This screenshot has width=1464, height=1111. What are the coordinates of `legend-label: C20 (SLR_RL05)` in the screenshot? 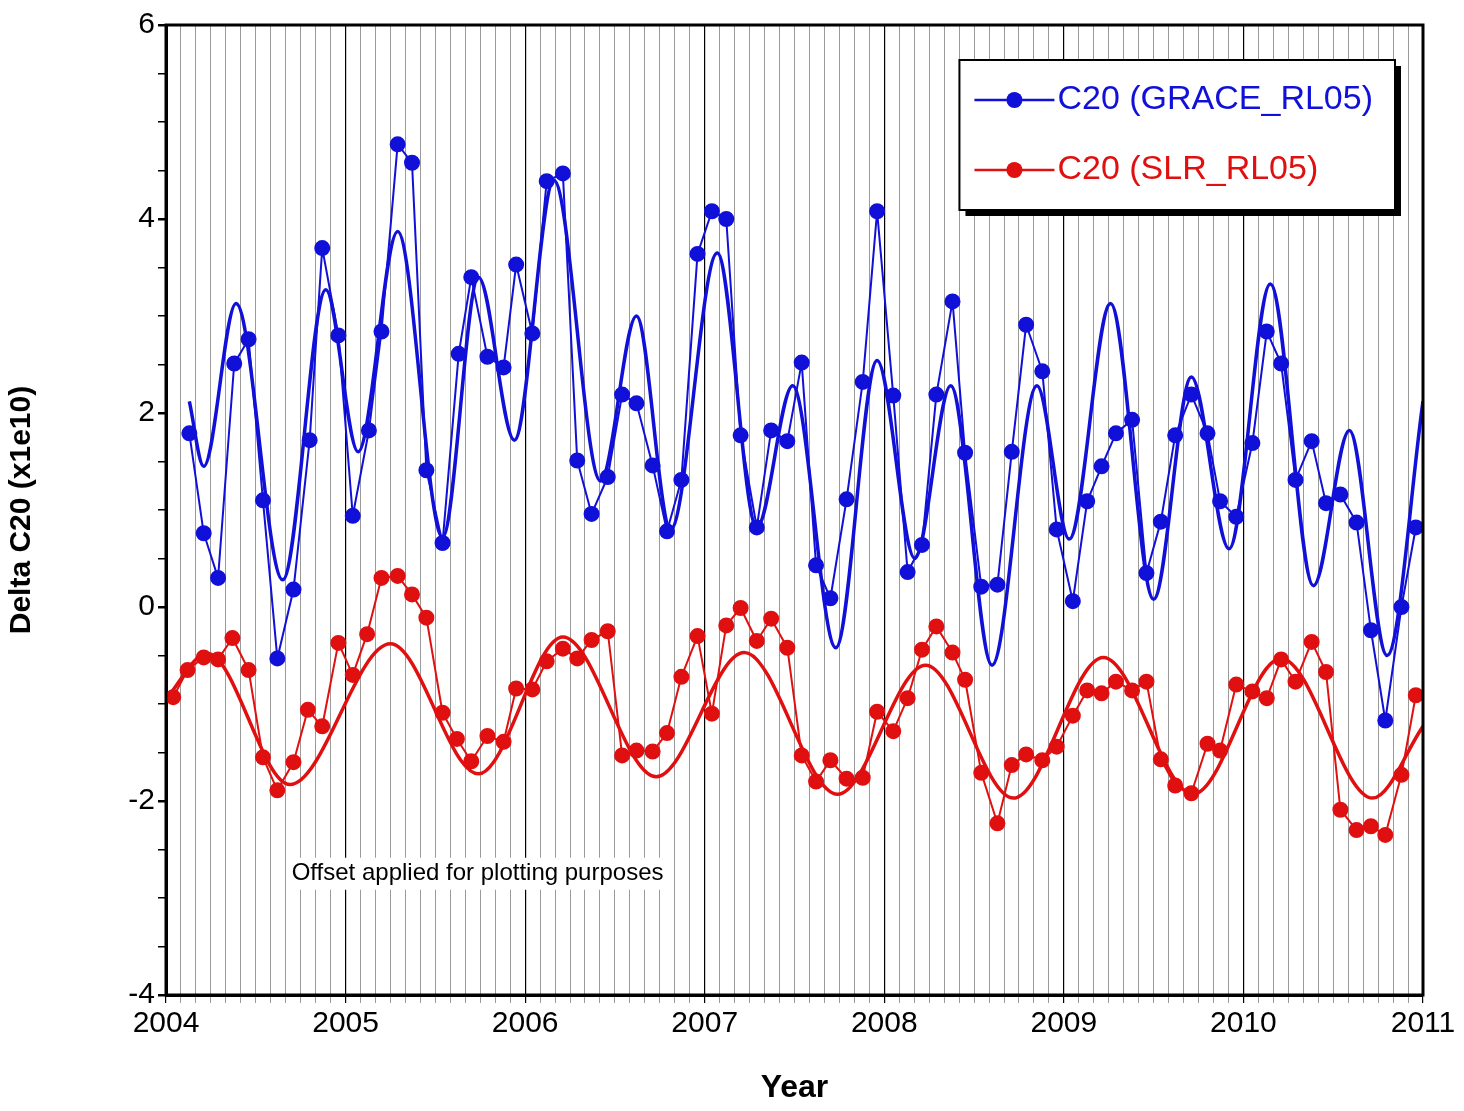 It's located at (1188, 167).